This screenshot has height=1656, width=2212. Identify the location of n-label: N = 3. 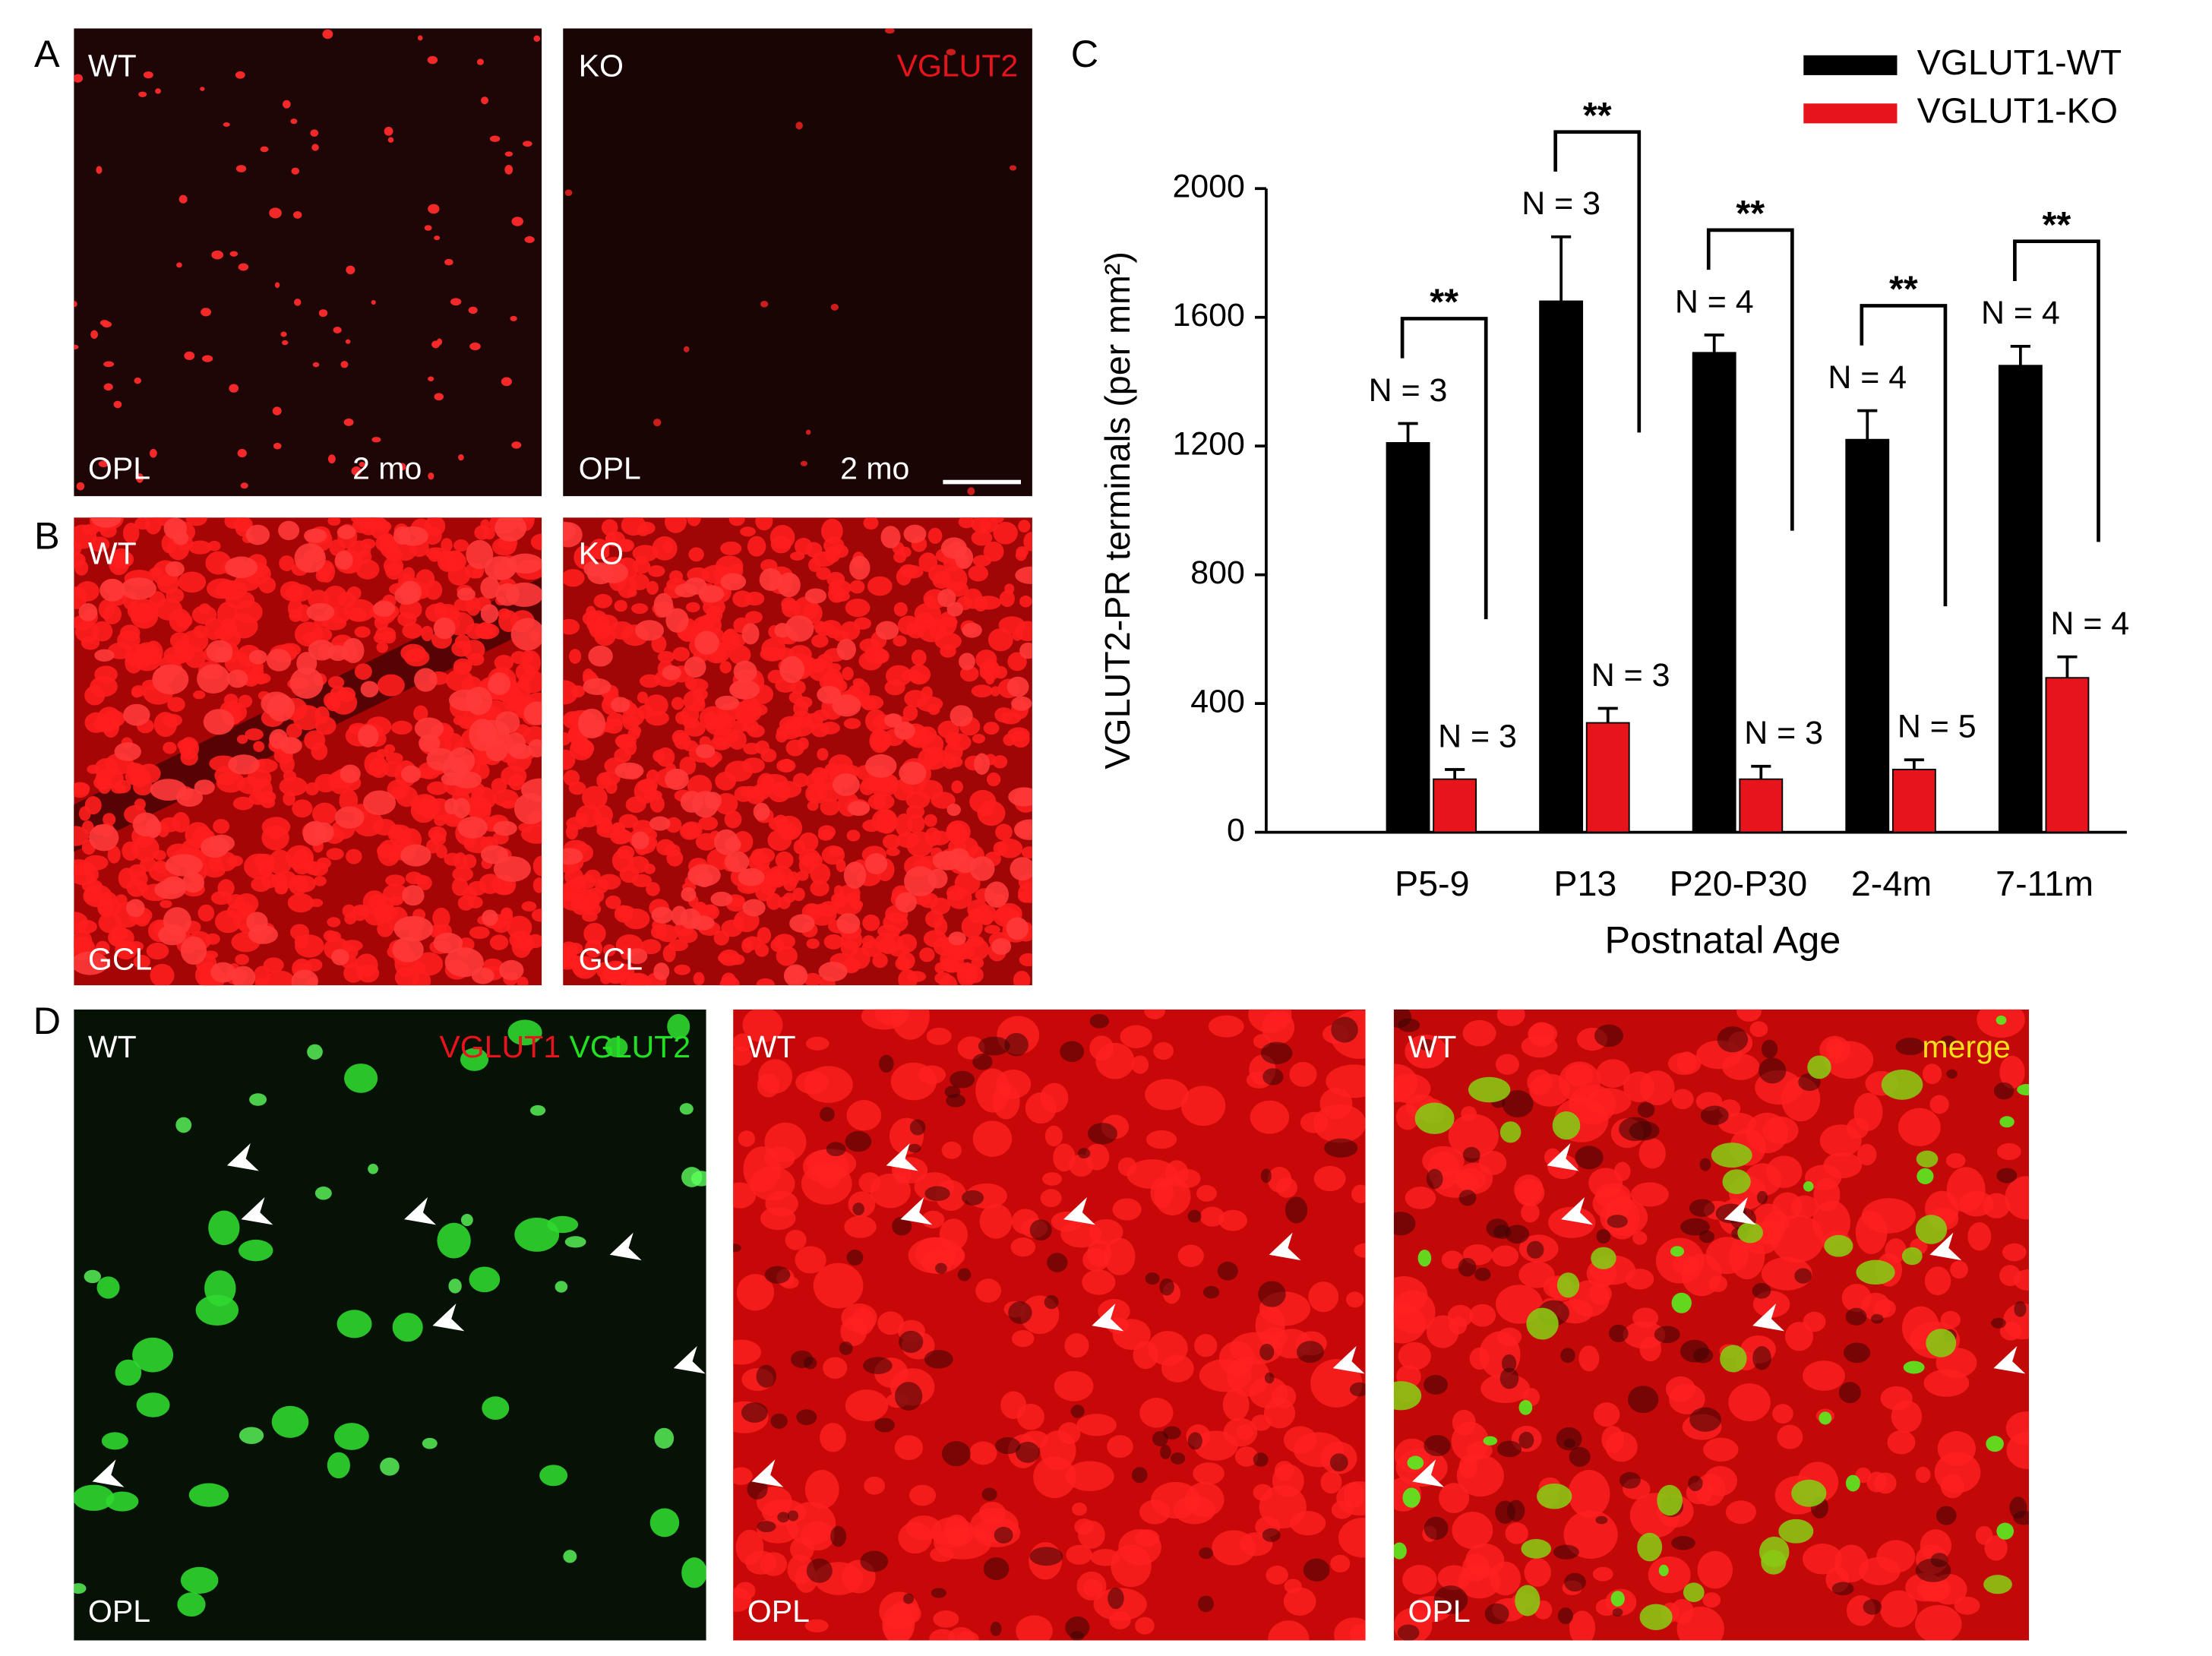
(1630, 676).